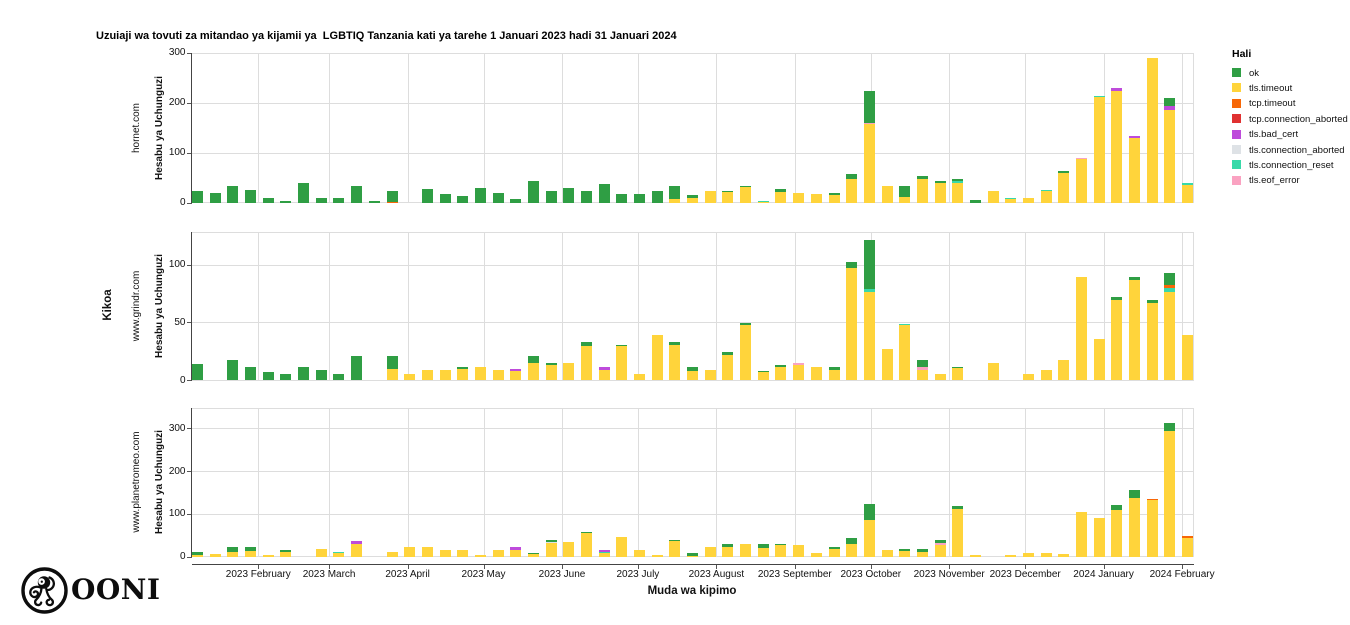  I want to click on x-tick-label: 2023 May, so click(483, 574).